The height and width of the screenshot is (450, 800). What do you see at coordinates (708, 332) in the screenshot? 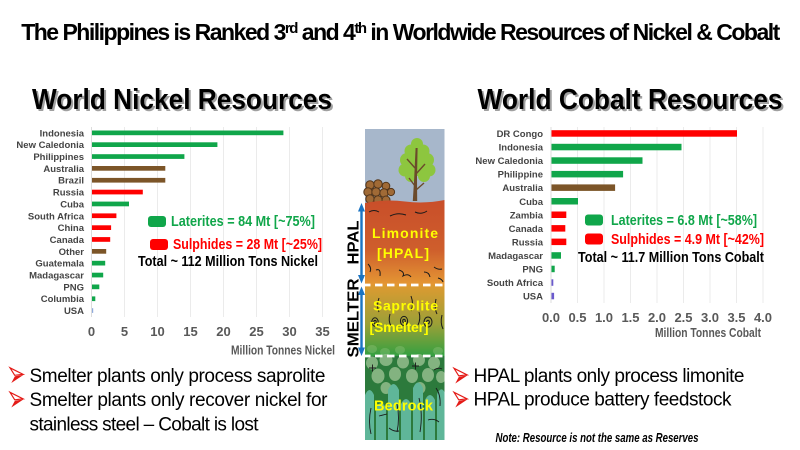
I see `svg-text: Million Tonnes Cobalt` at bounding box center [708, 332].